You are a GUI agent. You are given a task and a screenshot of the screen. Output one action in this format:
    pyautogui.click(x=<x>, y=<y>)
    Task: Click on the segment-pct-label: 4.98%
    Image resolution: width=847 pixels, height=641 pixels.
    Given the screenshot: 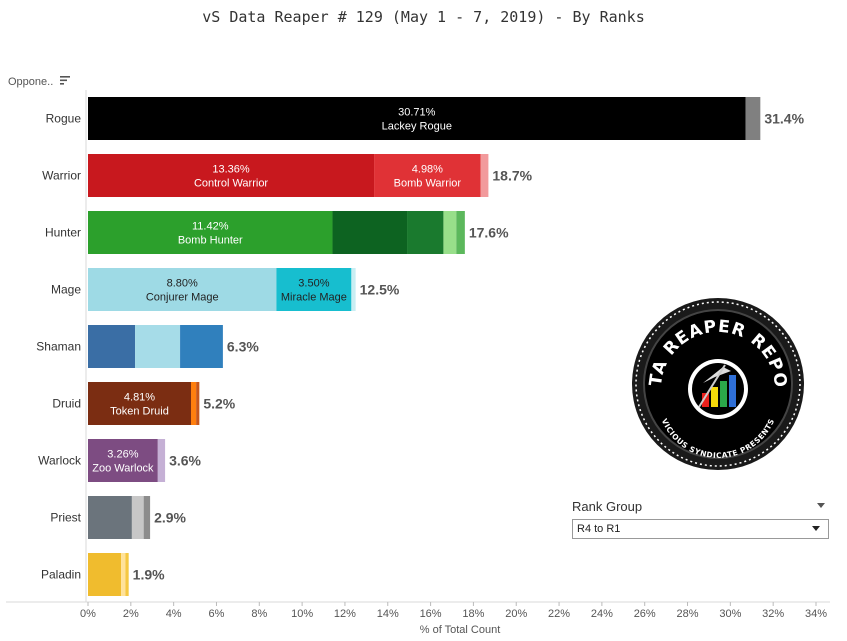 What is the action you would take?
    pyautogui.click(x=427, y=170)
    